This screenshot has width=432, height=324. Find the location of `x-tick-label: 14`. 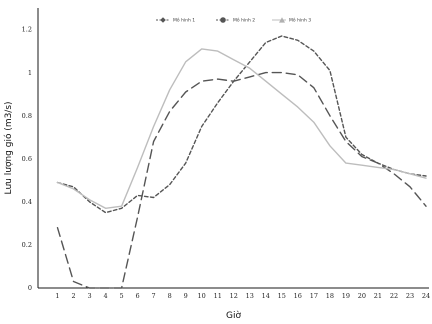

x-tick-label: 14 is located at coordinates (266, 296).